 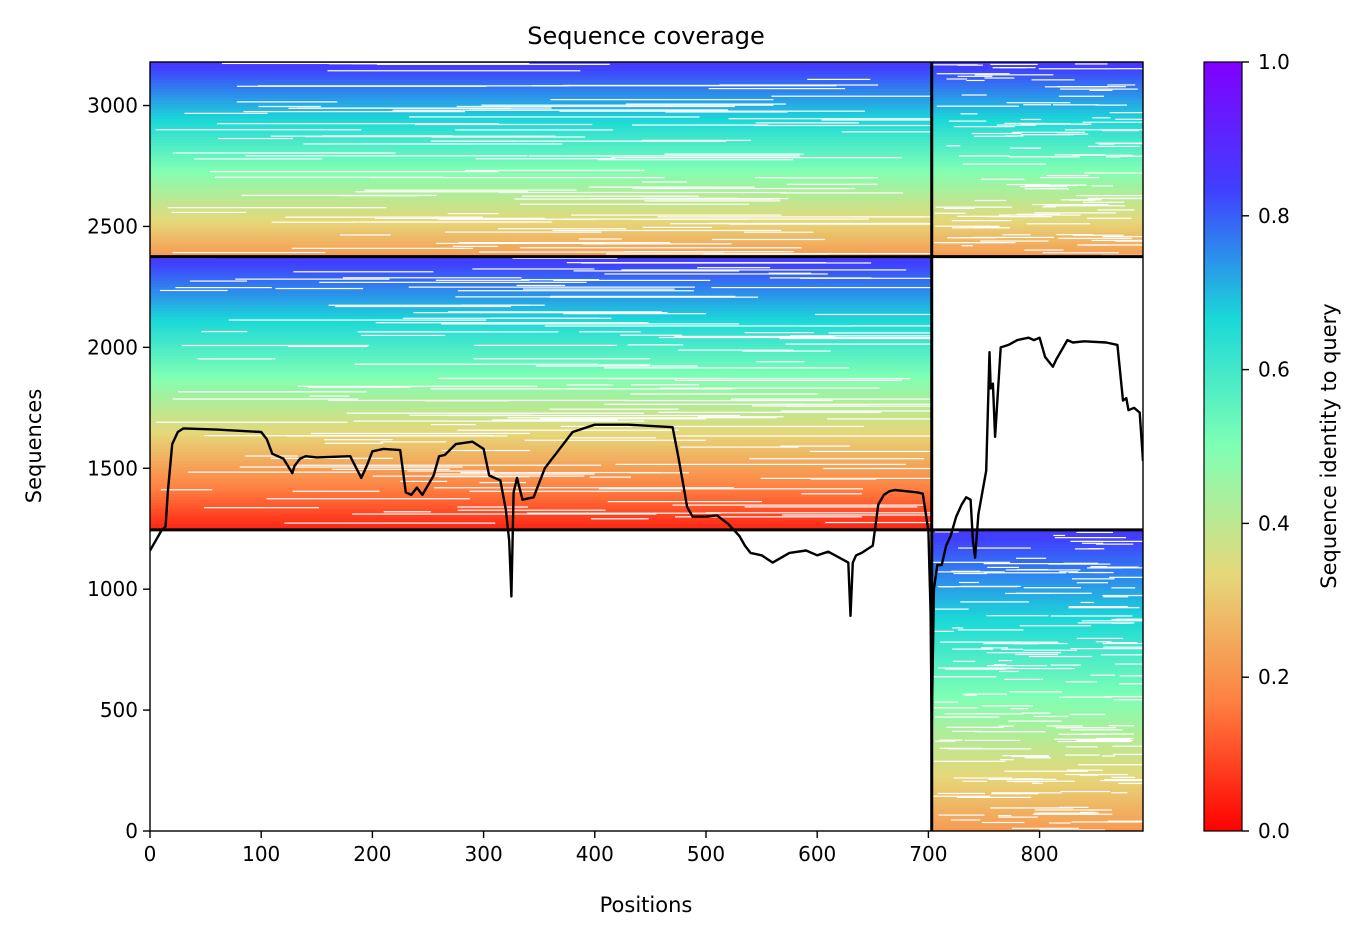 I want to click on y-tick-label: 3000, so click(x=112, y=106).